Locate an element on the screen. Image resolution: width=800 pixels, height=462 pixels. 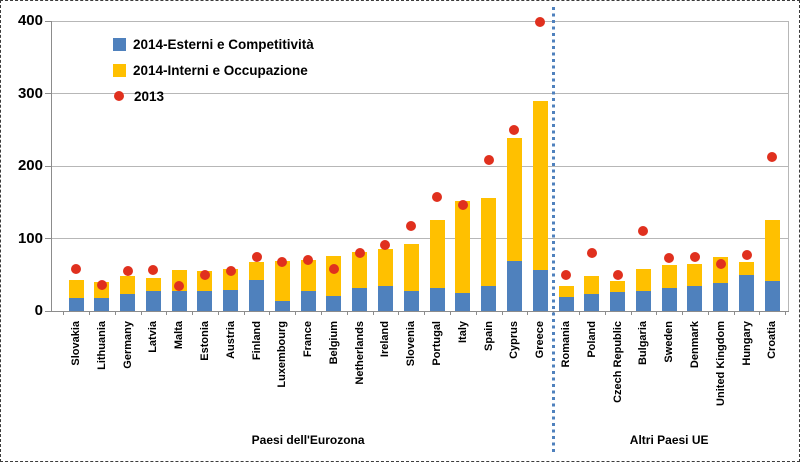
bar-esterni-finland is located at coordinates (257, 295).